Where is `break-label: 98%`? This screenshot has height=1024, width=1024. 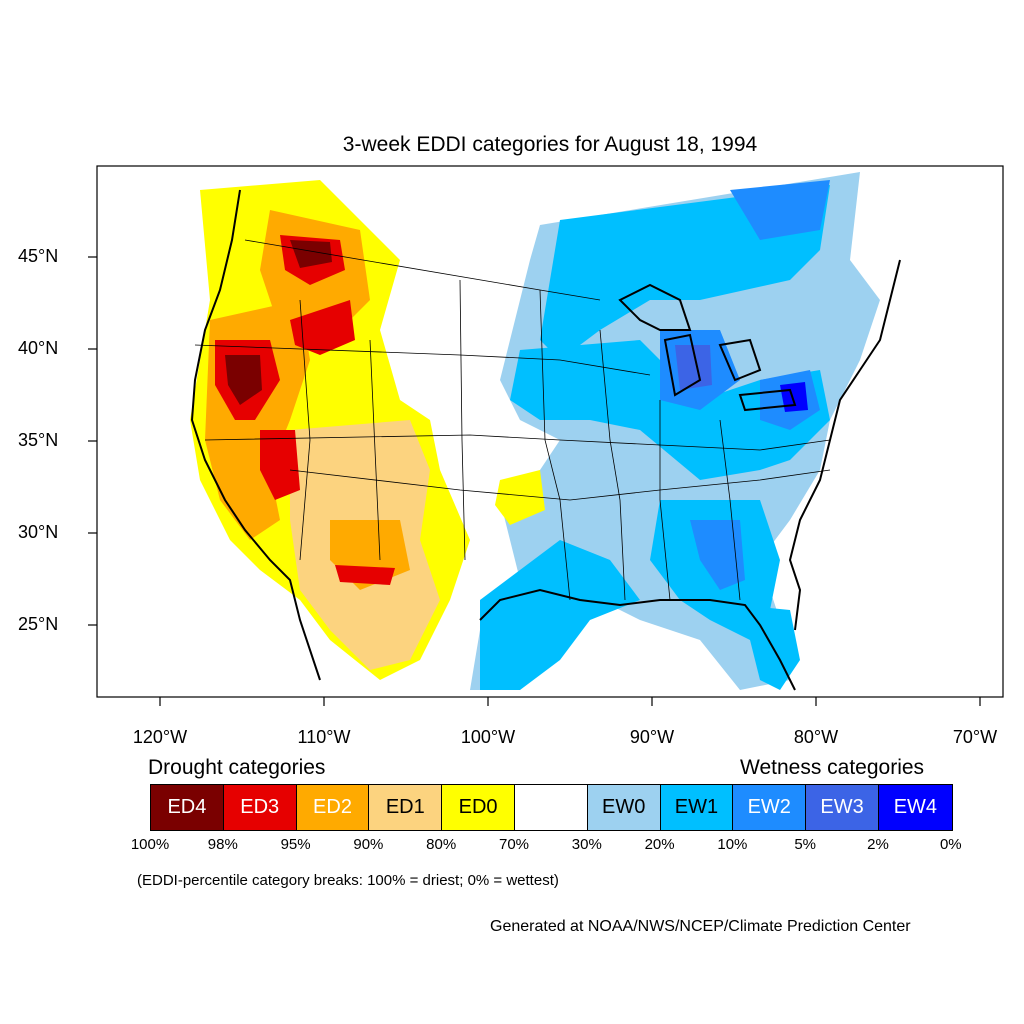
break-label: 98% is located at coordinates (222, 844).